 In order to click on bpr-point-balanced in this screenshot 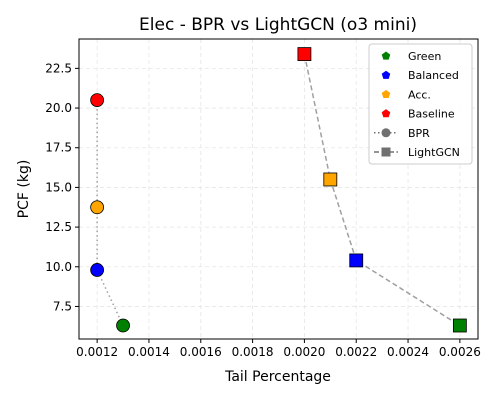, I will do `click(97, 270)`.